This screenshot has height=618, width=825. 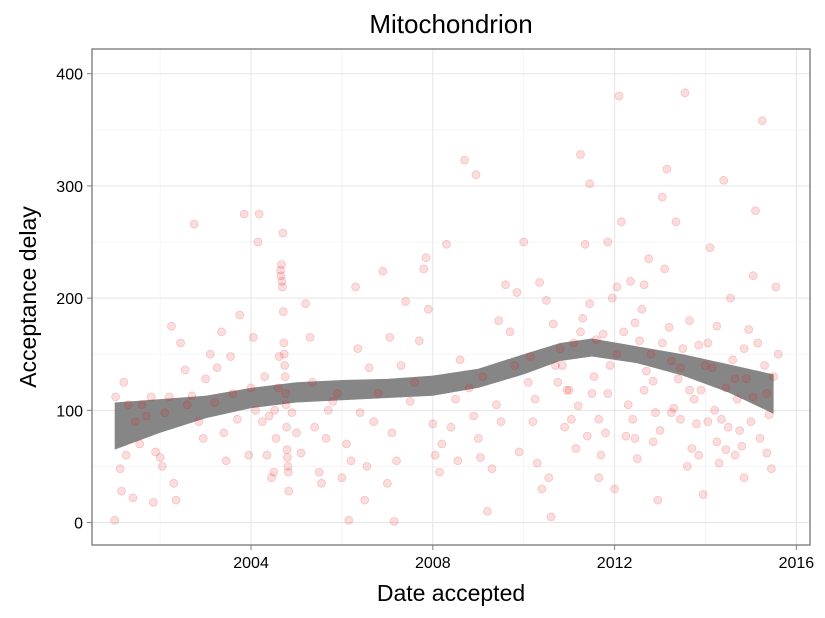 What do you see at coordinates (451, 593) in the screenshot?
I see `x-axis-label: Date accepted` at bounding box center [451, 593].